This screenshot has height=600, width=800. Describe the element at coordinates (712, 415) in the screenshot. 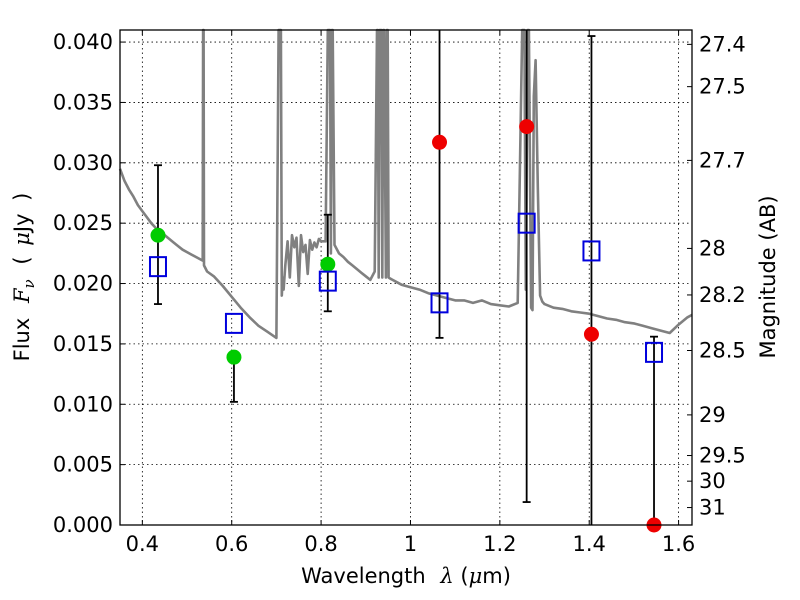

I see `right-tick-label: 29` at that location.